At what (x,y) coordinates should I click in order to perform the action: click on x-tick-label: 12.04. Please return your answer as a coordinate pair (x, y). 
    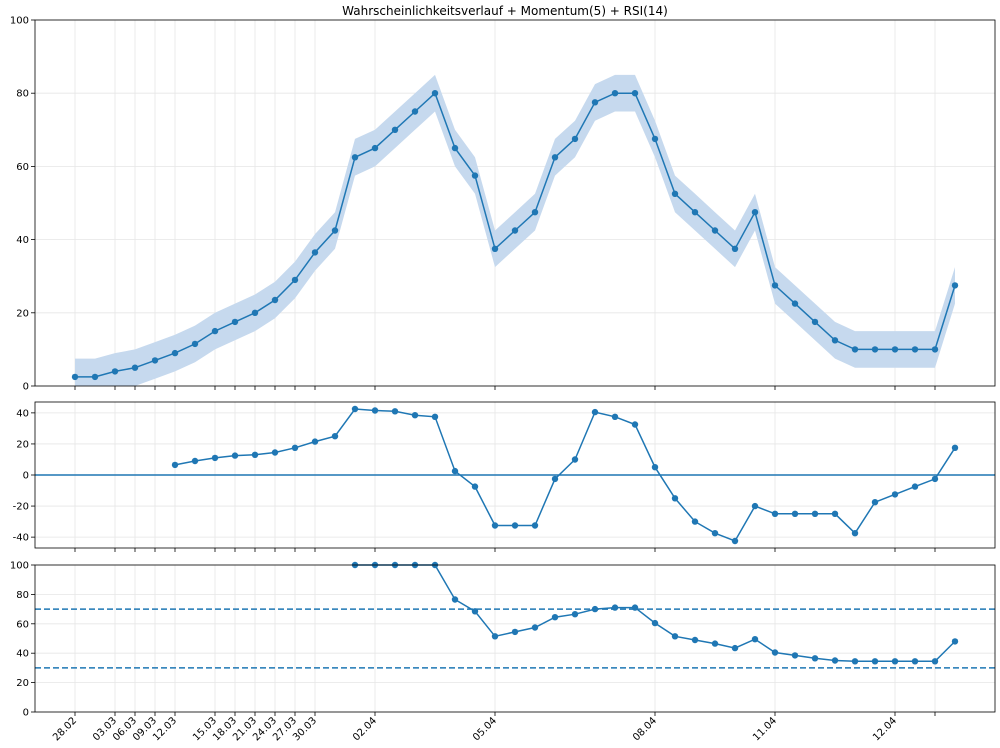
    Looking at the image, I should click on (885, 729).